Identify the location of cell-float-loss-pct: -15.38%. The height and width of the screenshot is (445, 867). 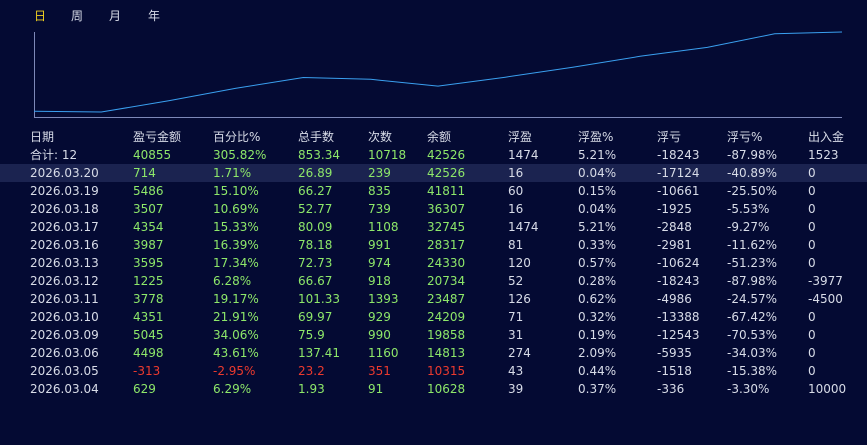
(752, 371).